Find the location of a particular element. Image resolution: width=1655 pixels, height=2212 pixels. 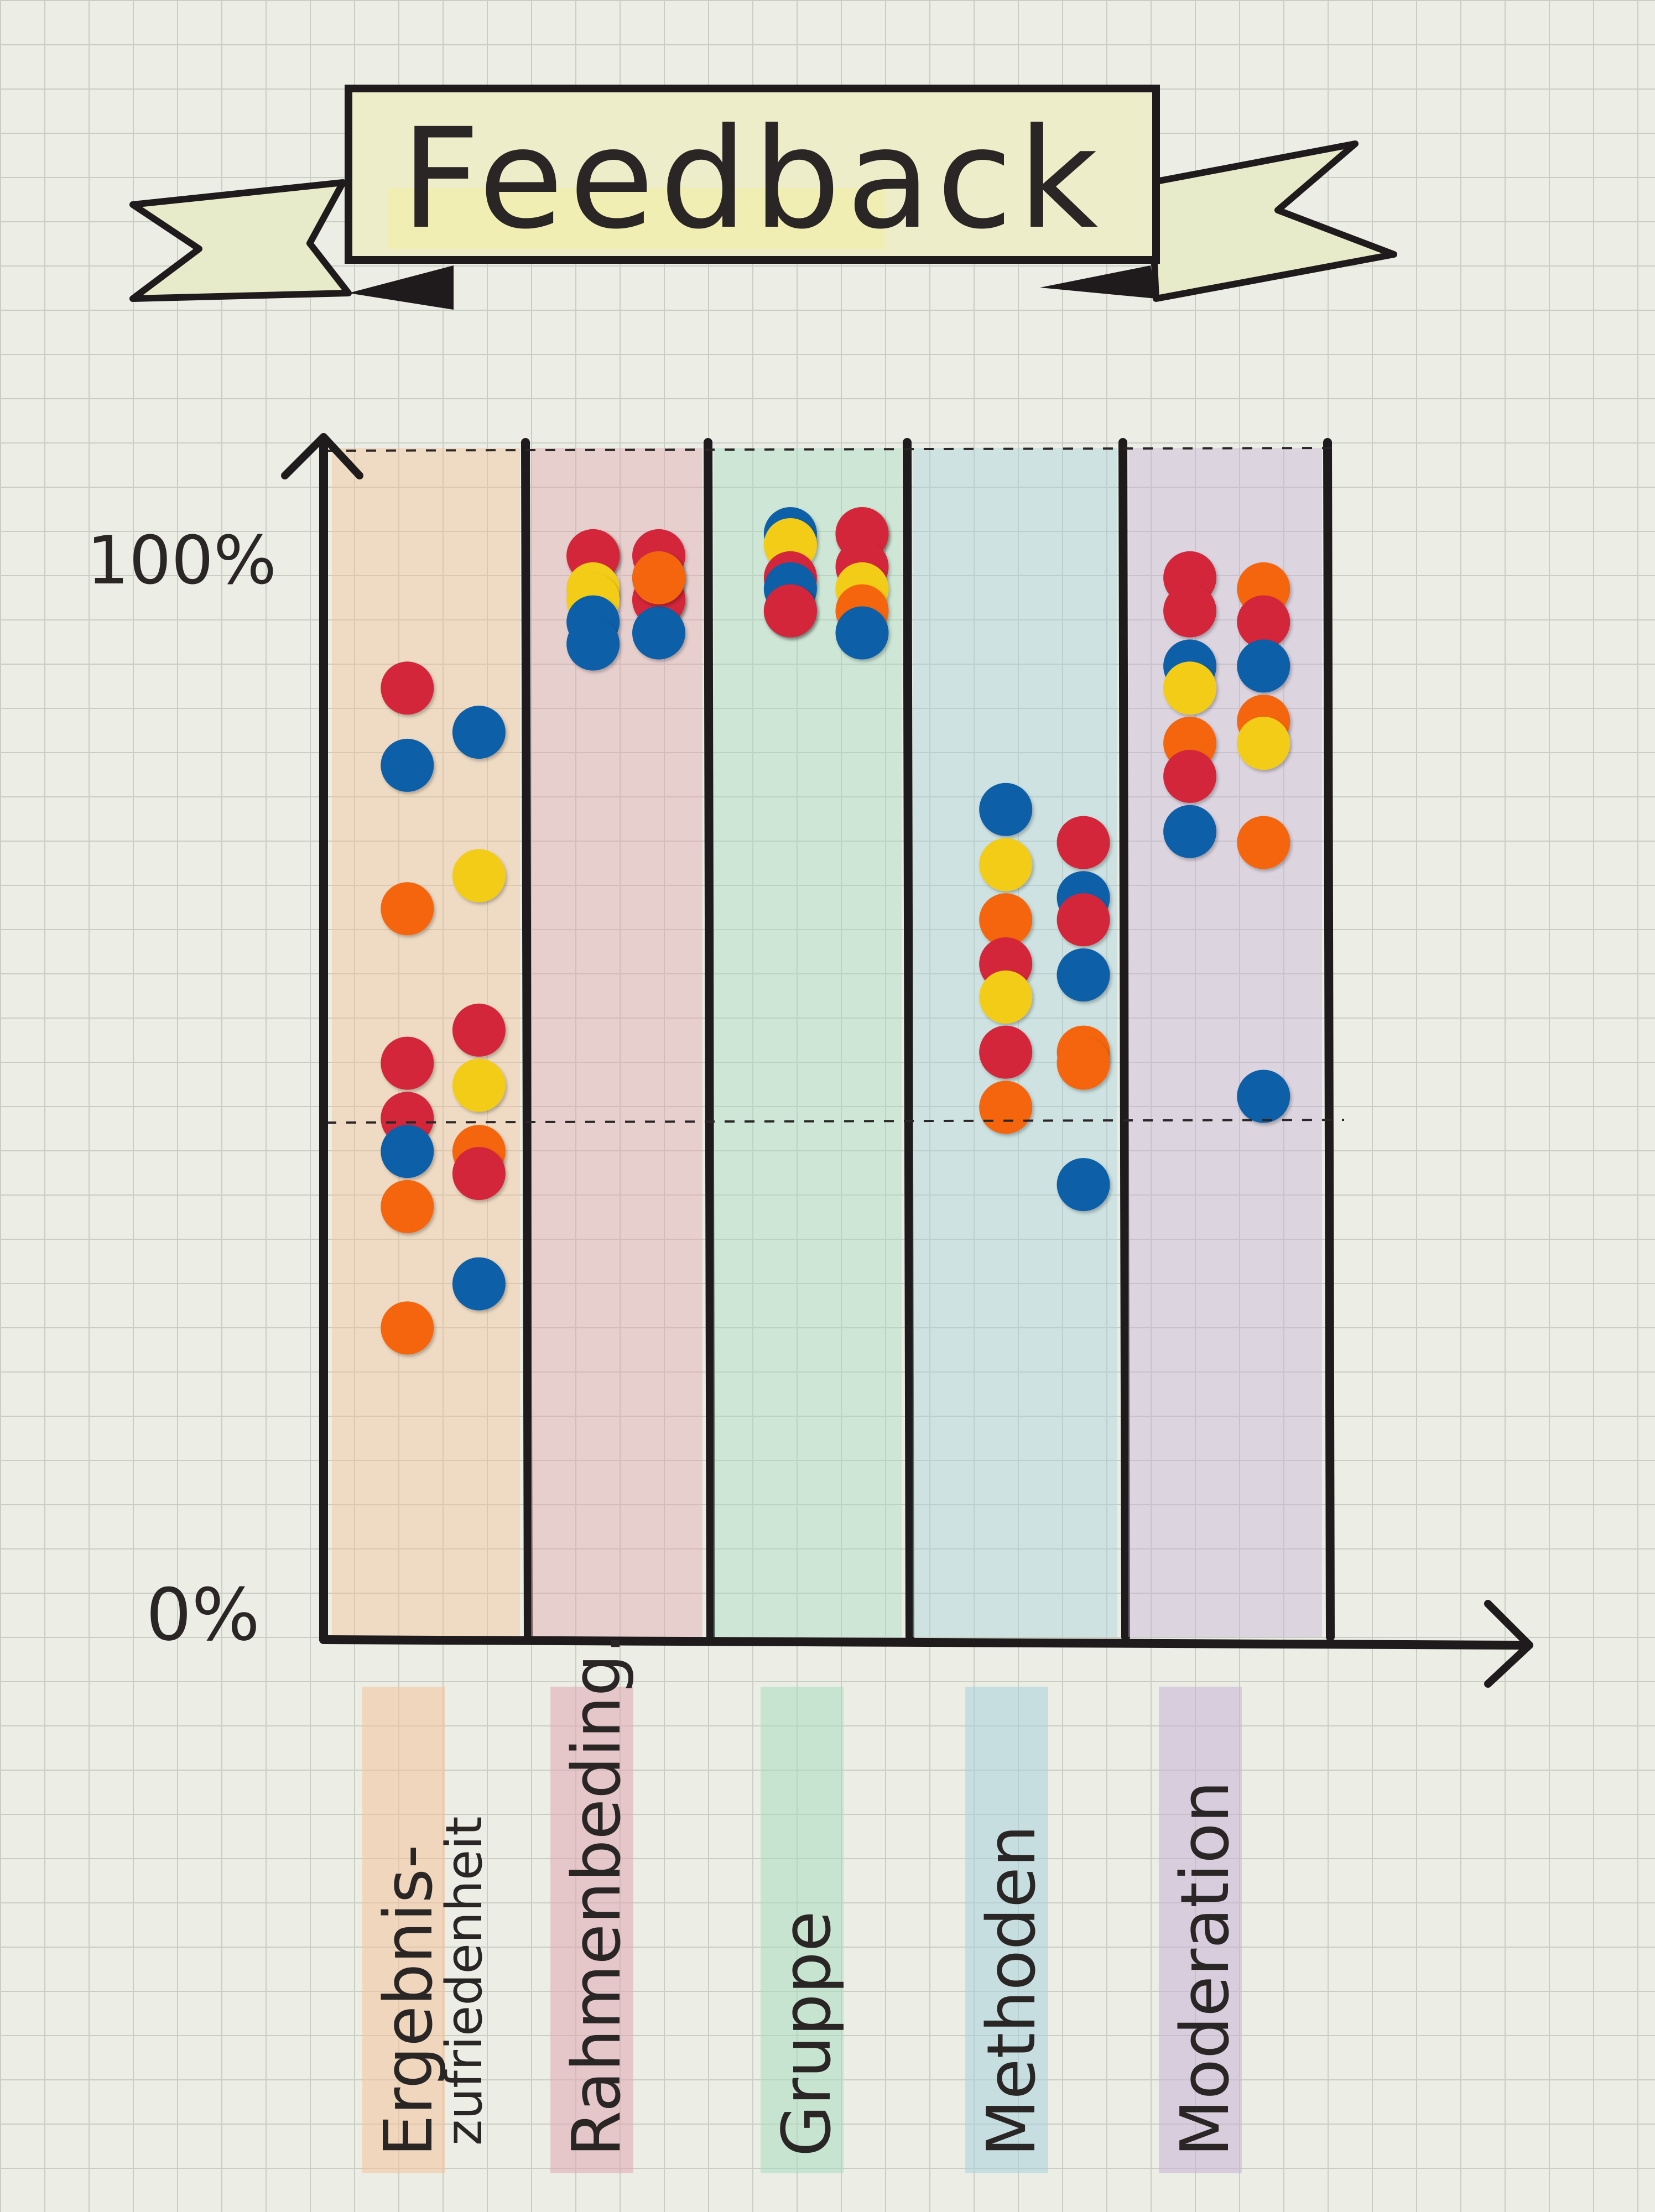

y-axis-top-label: 100% is located at coordinates (182, 561).